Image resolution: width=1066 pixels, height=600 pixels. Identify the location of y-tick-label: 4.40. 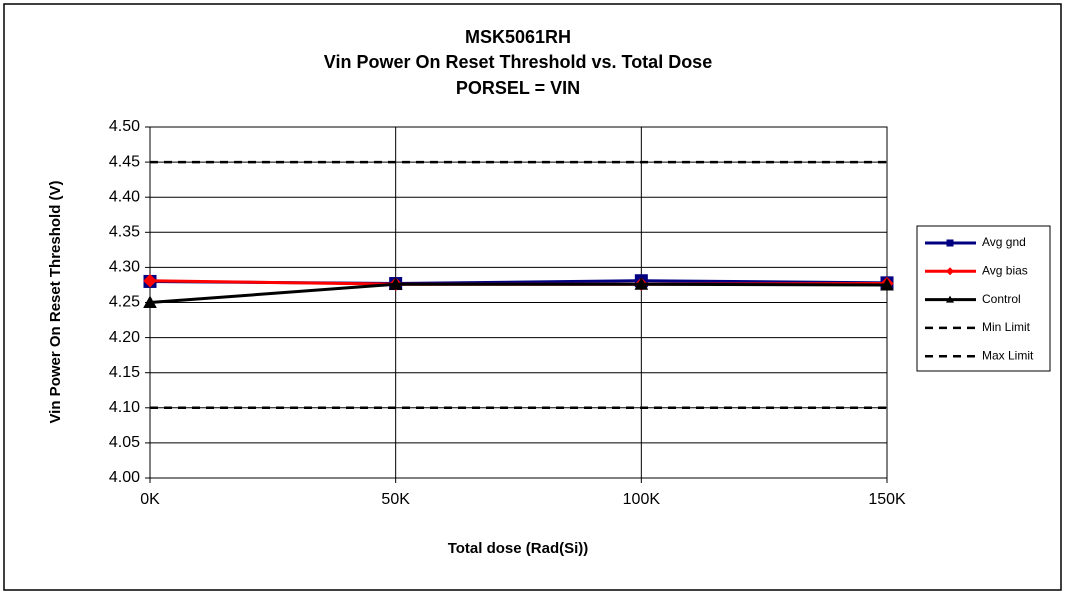
(124, 196).